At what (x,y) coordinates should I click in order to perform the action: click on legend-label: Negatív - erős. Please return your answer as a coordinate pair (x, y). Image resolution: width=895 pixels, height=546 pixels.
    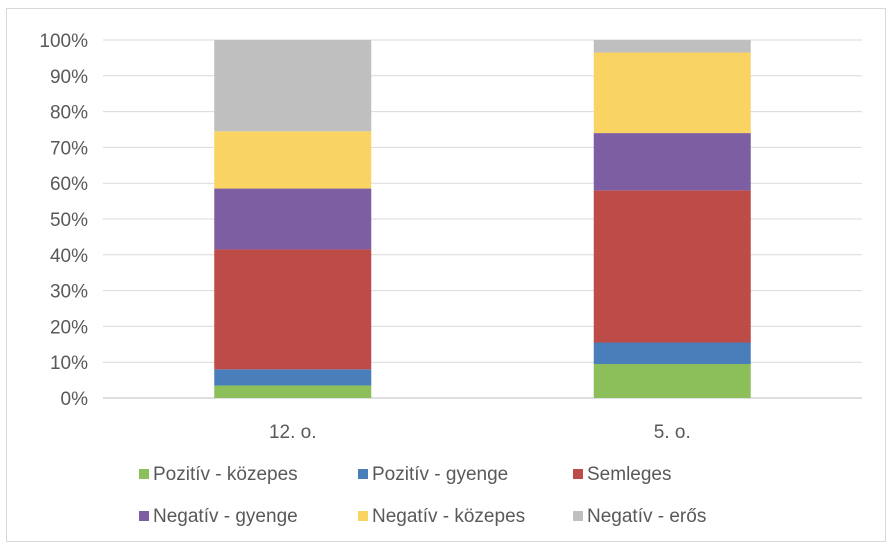
    Looking at the image, I should click on (646, 516).